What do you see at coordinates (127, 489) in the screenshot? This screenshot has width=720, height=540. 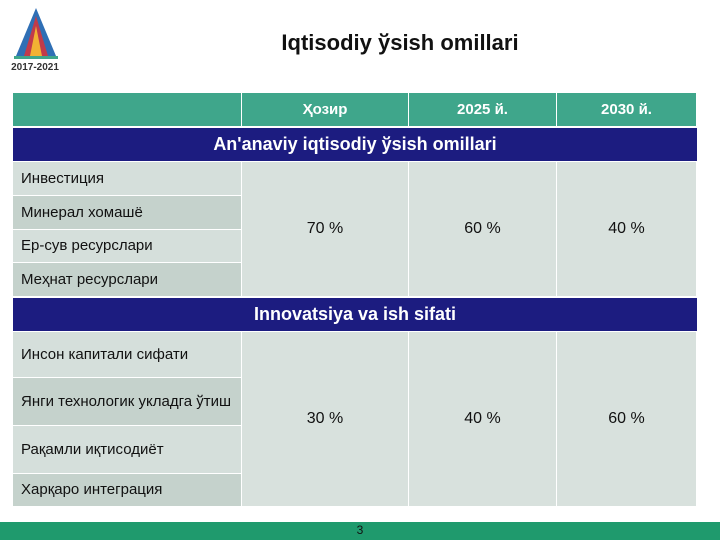 I see `row-label: Харқаро интеграция` at bounding box center [127, 489].